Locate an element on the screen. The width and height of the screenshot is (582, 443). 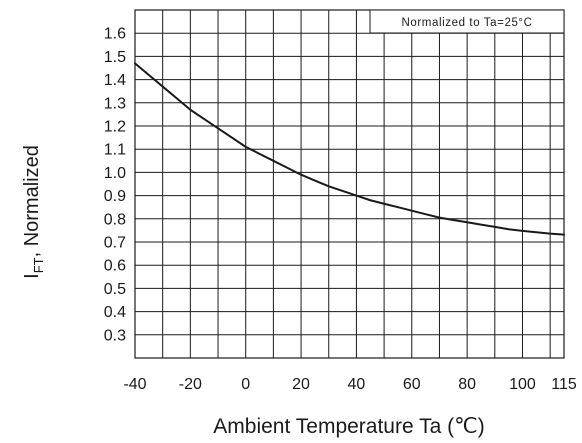
y-axis-label: IFT, Normalized is located at coordinates (33, 212).